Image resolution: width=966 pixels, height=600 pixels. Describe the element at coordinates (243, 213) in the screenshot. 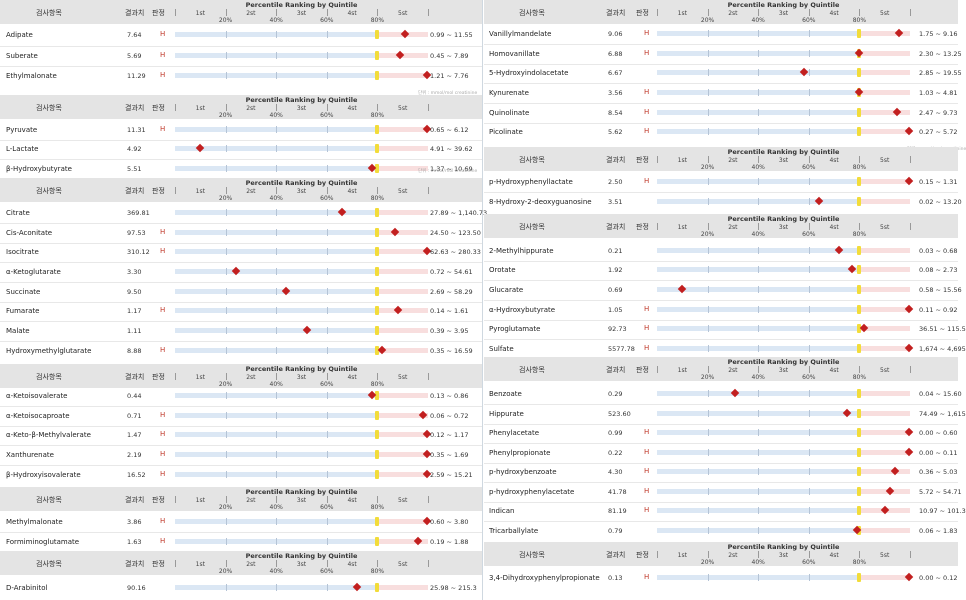

I see `result-row: Citrate 369.81 27.89 ~ 1,140.73` at that location.